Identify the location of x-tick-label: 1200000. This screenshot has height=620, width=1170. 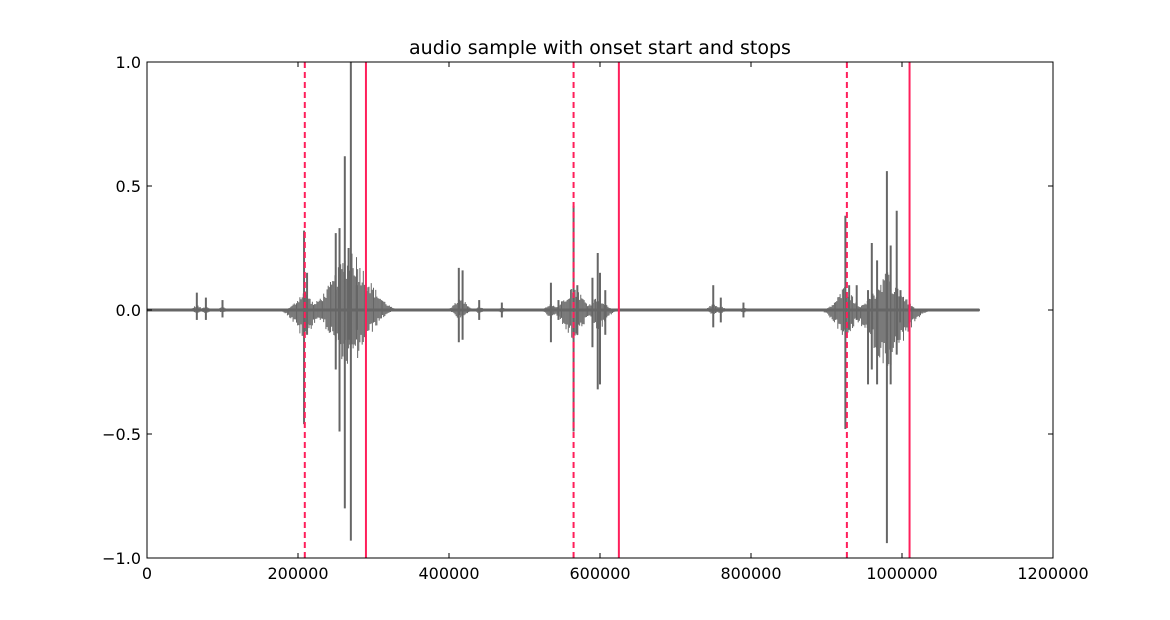
(1052, 573).